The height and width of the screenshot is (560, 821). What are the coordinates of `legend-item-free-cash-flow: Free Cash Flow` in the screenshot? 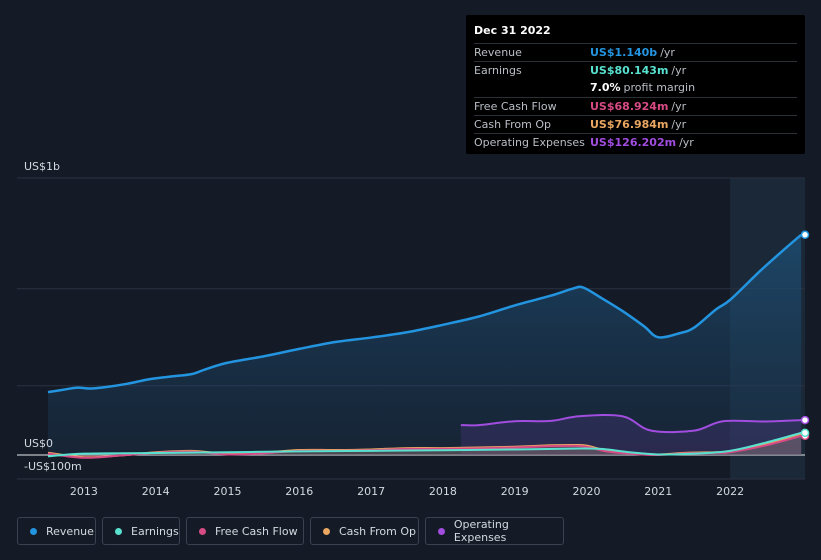 It's located at (245, 531).